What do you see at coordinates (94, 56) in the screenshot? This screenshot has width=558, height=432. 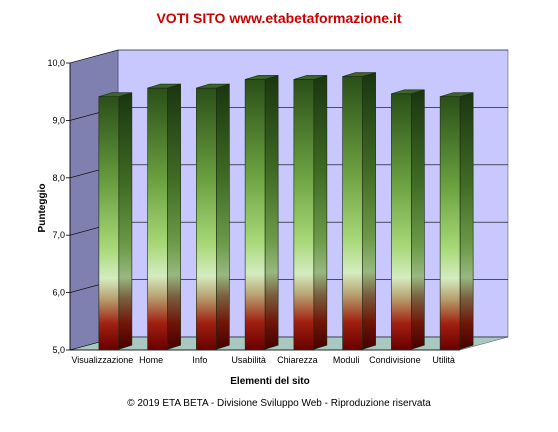 I see `gridline-side` at bounding box center [94, 56].